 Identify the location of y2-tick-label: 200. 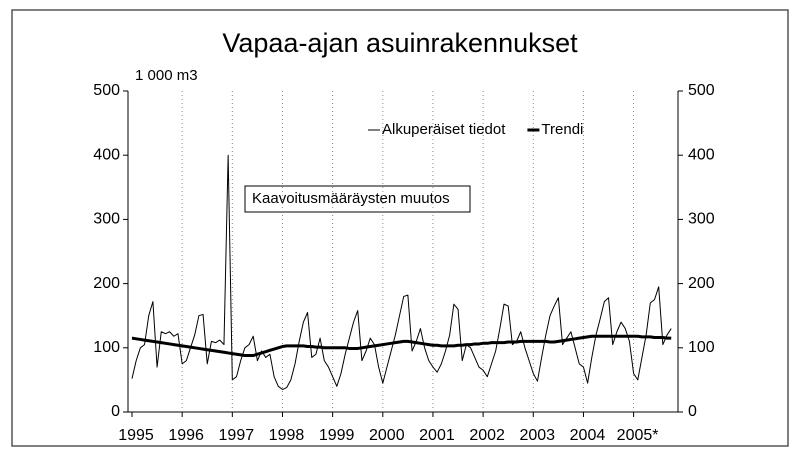
(701, 283).